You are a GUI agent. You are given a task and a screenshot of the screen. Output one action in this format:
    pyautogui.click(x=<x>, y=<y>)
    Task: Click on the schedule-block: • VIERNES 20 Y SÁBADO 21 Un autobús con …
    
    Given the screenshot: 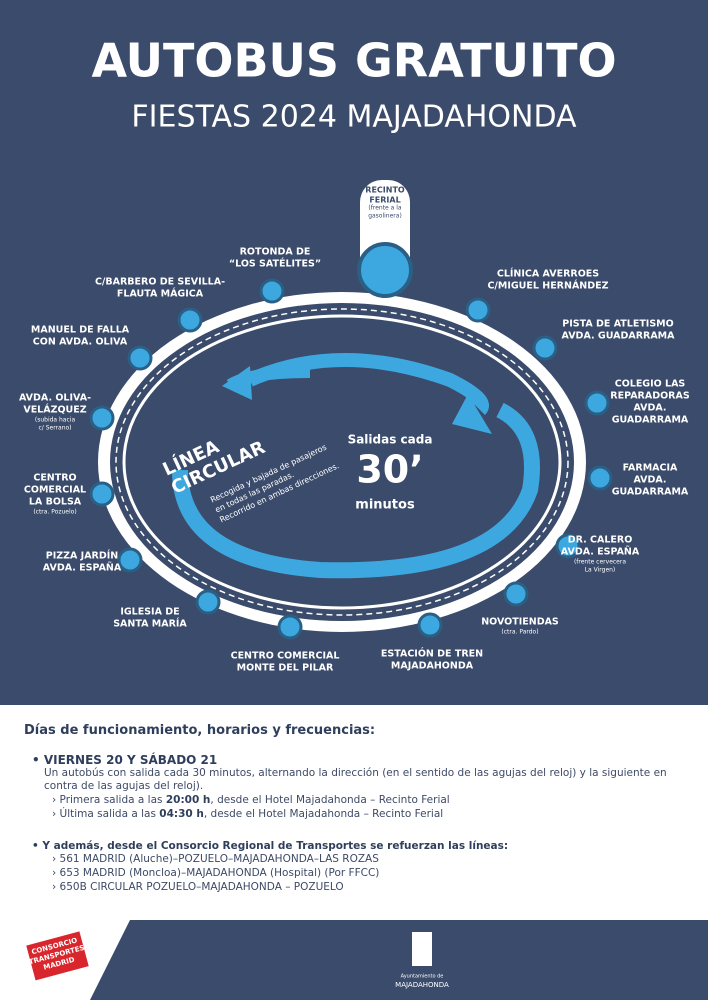 What is the action you would take?
    pyautogui.click(x=362, y=787)
    